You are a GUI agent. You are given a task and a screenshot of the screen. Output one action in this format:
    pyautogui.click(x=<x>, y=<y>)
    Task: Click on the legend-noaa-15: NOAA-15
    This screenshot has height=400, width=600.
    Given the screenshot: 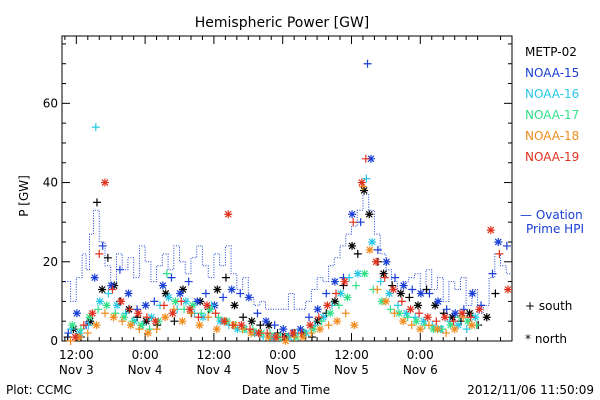 What is the action you would take?
    pyautogui.click(x=552, y=73)
    